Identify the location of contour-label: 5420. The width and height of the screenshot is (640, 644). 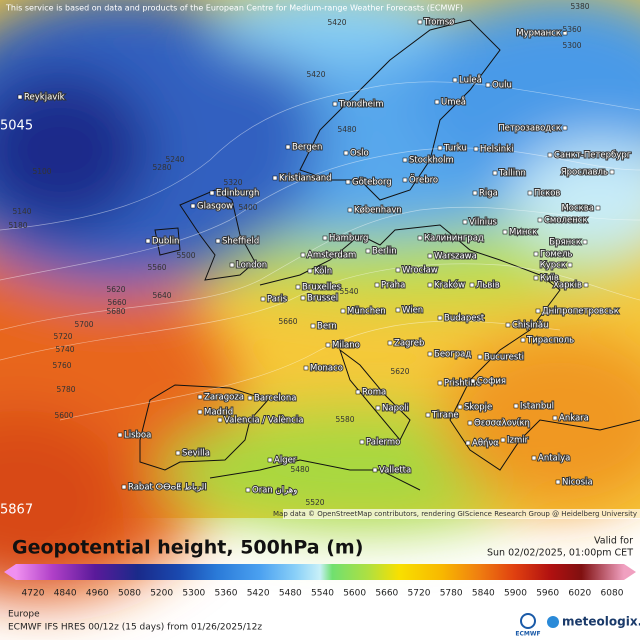
(315, 74).